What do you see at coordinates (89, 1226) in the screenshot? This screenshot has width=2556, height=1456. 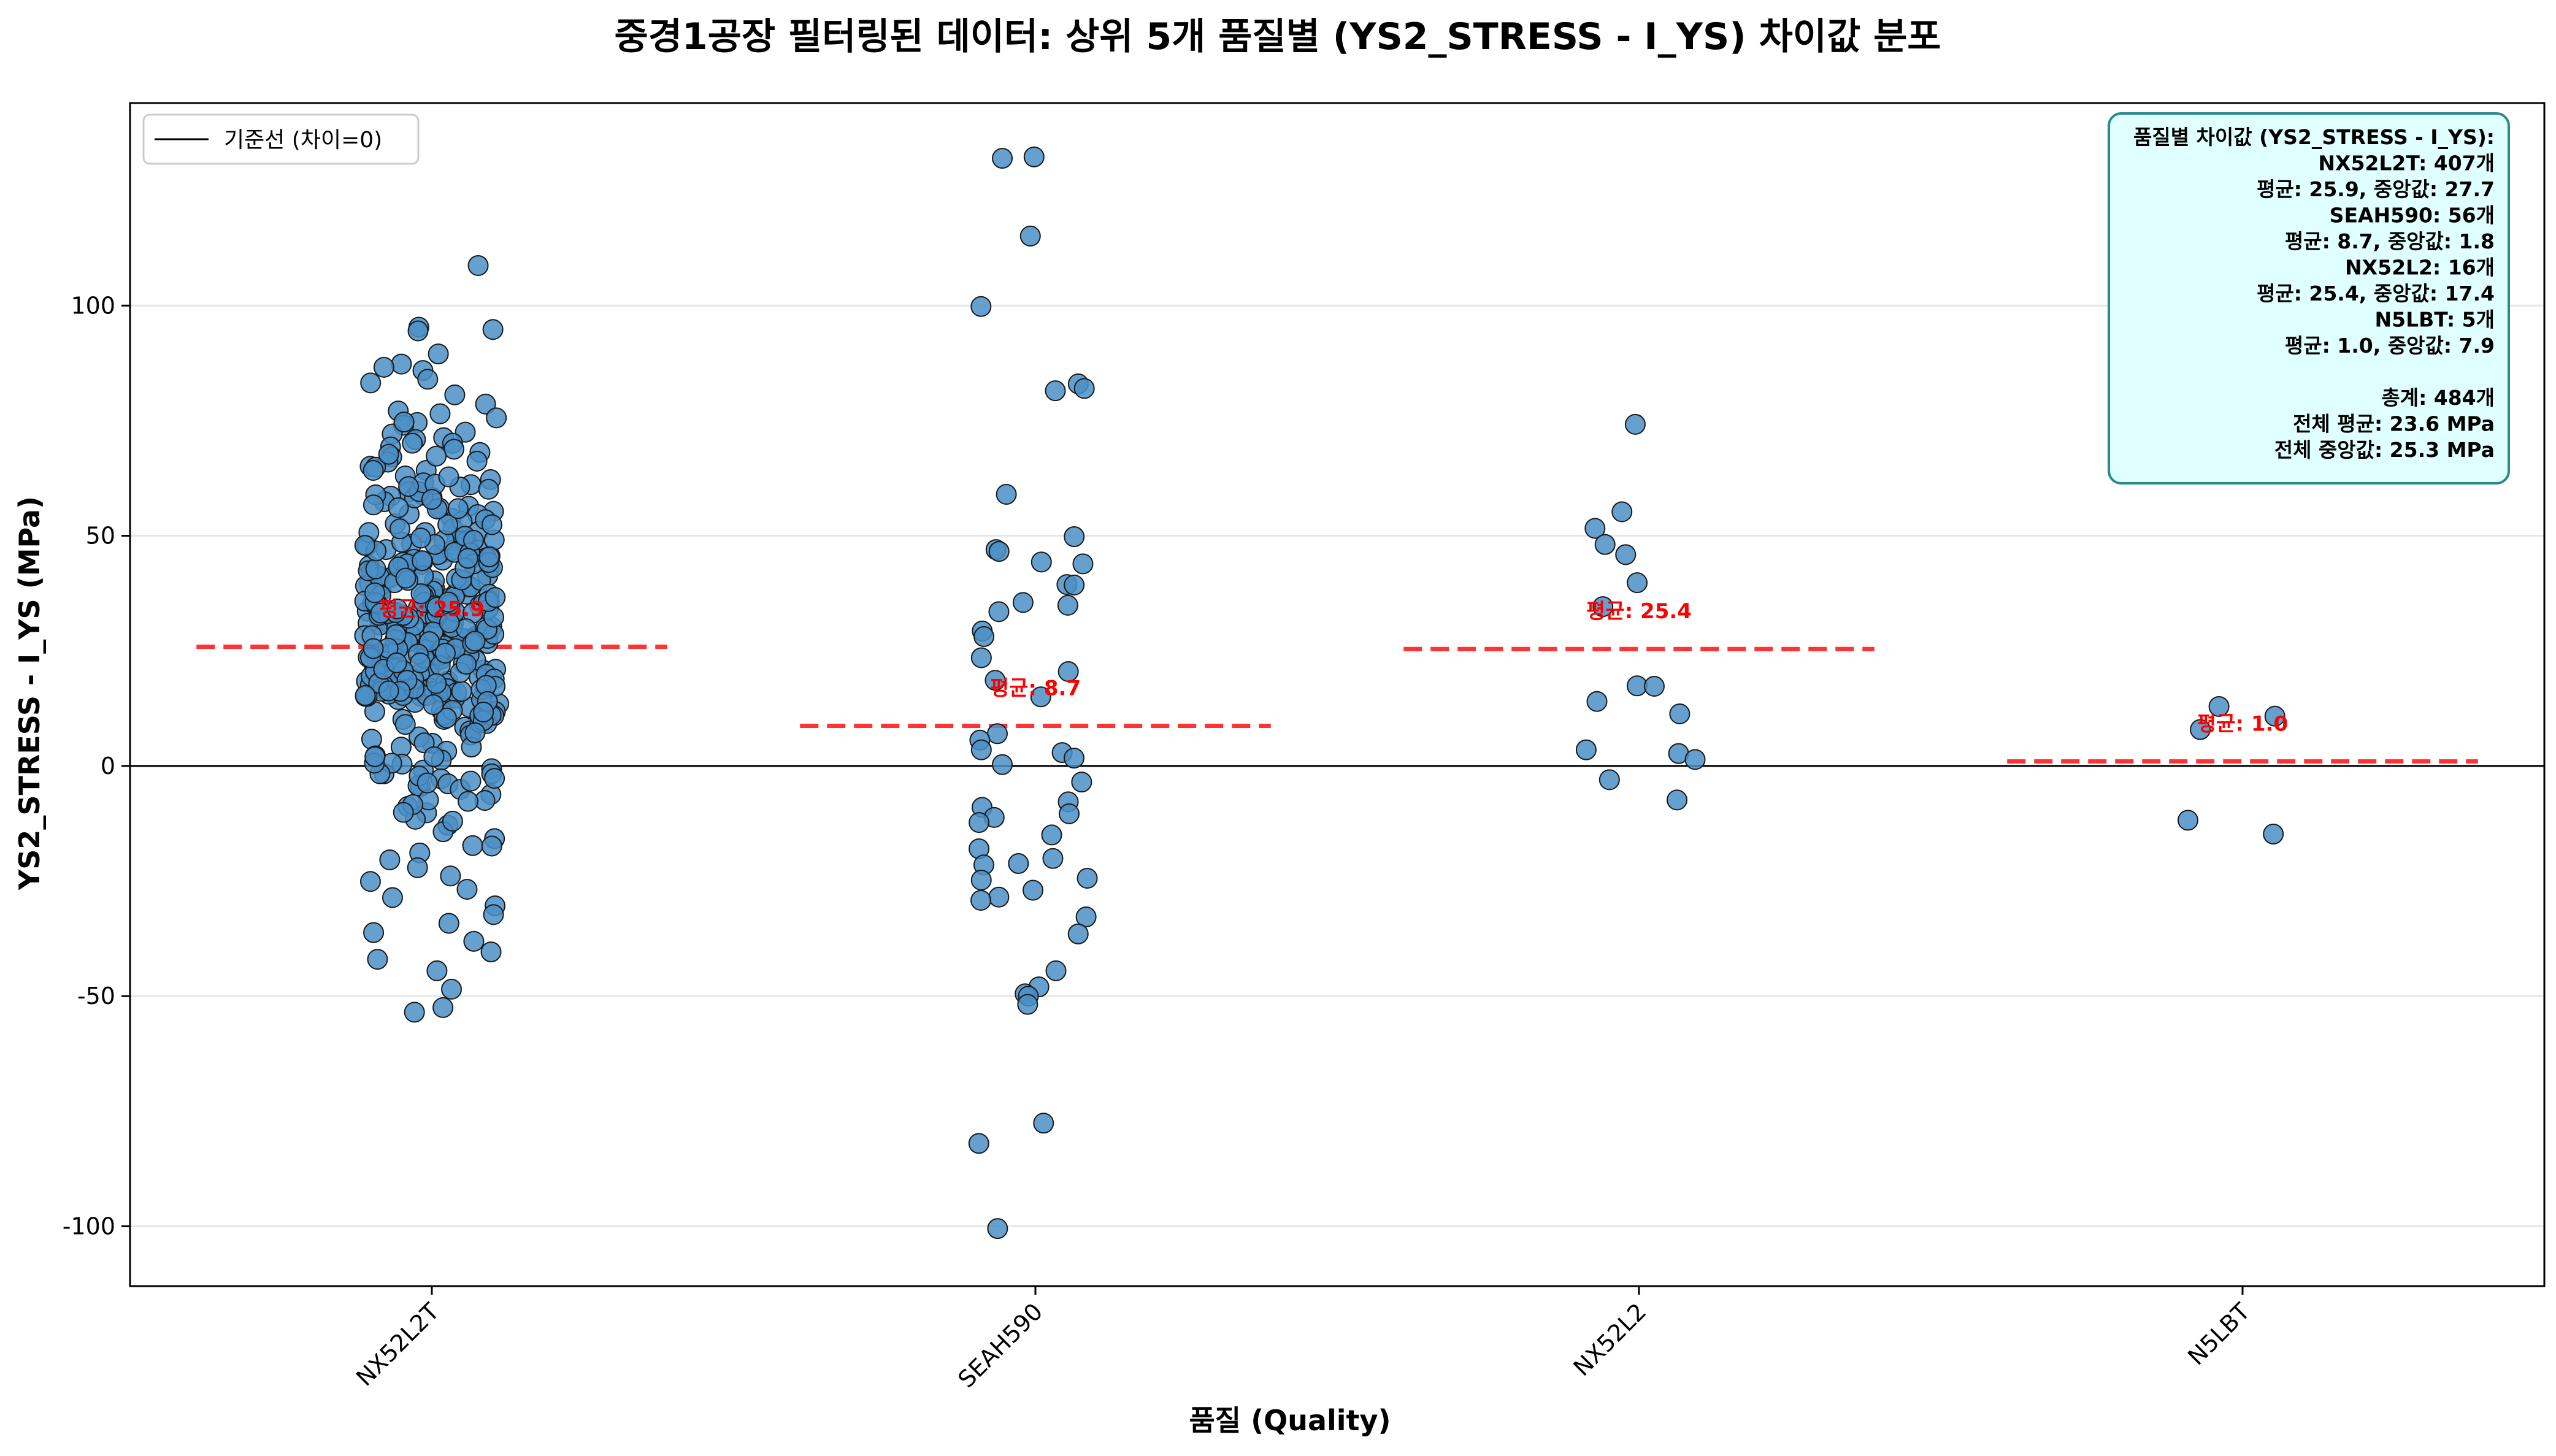 I see `y-tick-label: -100` at bounding box center [89, 1226].